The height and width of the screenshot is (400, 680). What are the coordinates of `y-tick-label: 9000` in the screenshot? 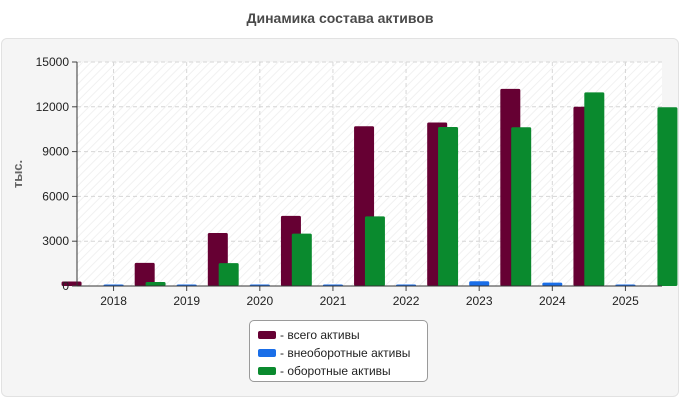 It's located at (55, 152).